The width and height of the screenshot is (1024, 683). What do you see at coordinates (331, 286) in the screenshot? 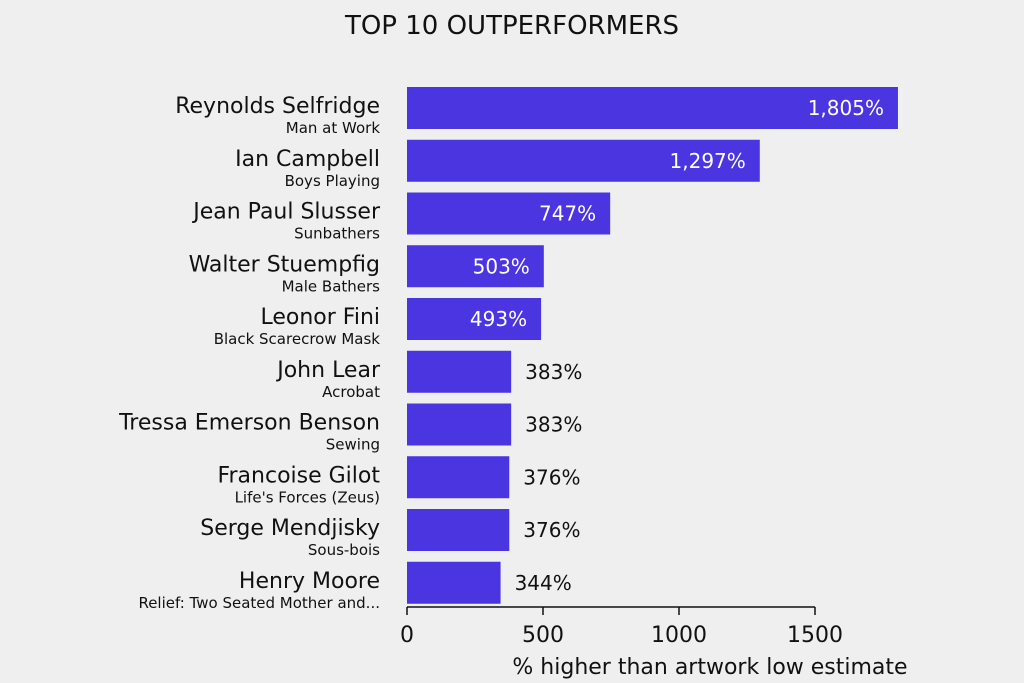
I see `artwork-label-4: Male Bathers` at bounding box center [331, 286].